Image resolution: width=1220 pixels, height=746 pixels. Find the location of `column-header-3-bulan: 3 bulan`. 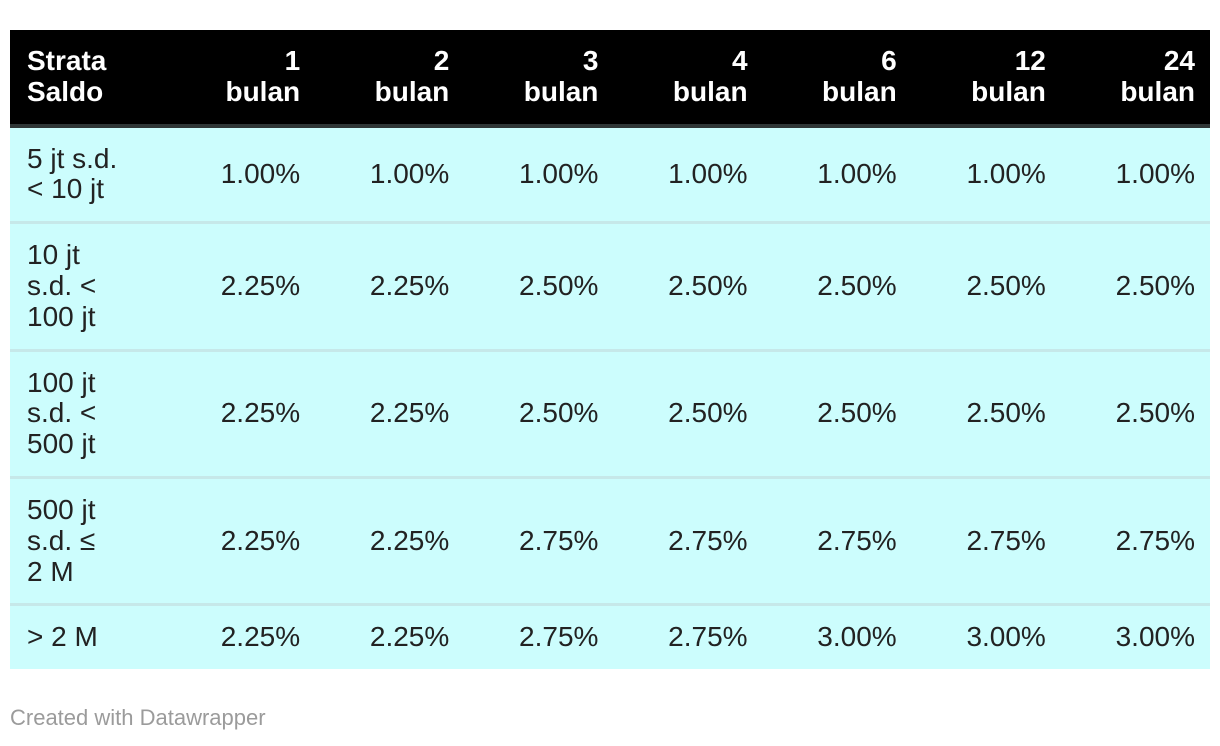

column-header-3-bulan: 3 bulan is located at coordinates (539, 79).